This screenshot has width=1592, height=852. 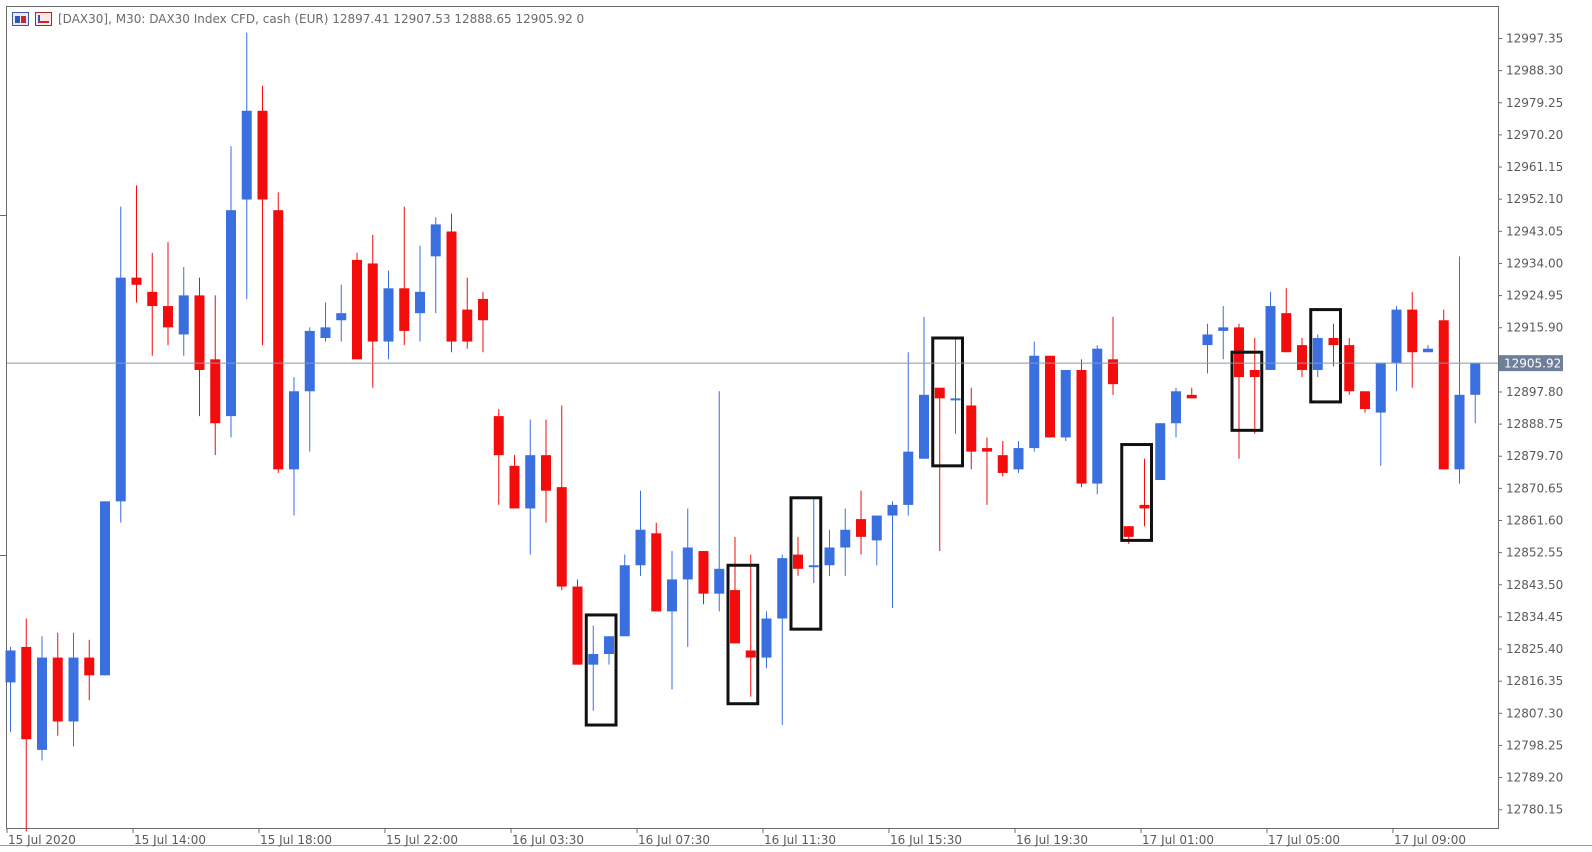 I want to click on price-axis-label: 12961.15, so click(x=1534, y=167).